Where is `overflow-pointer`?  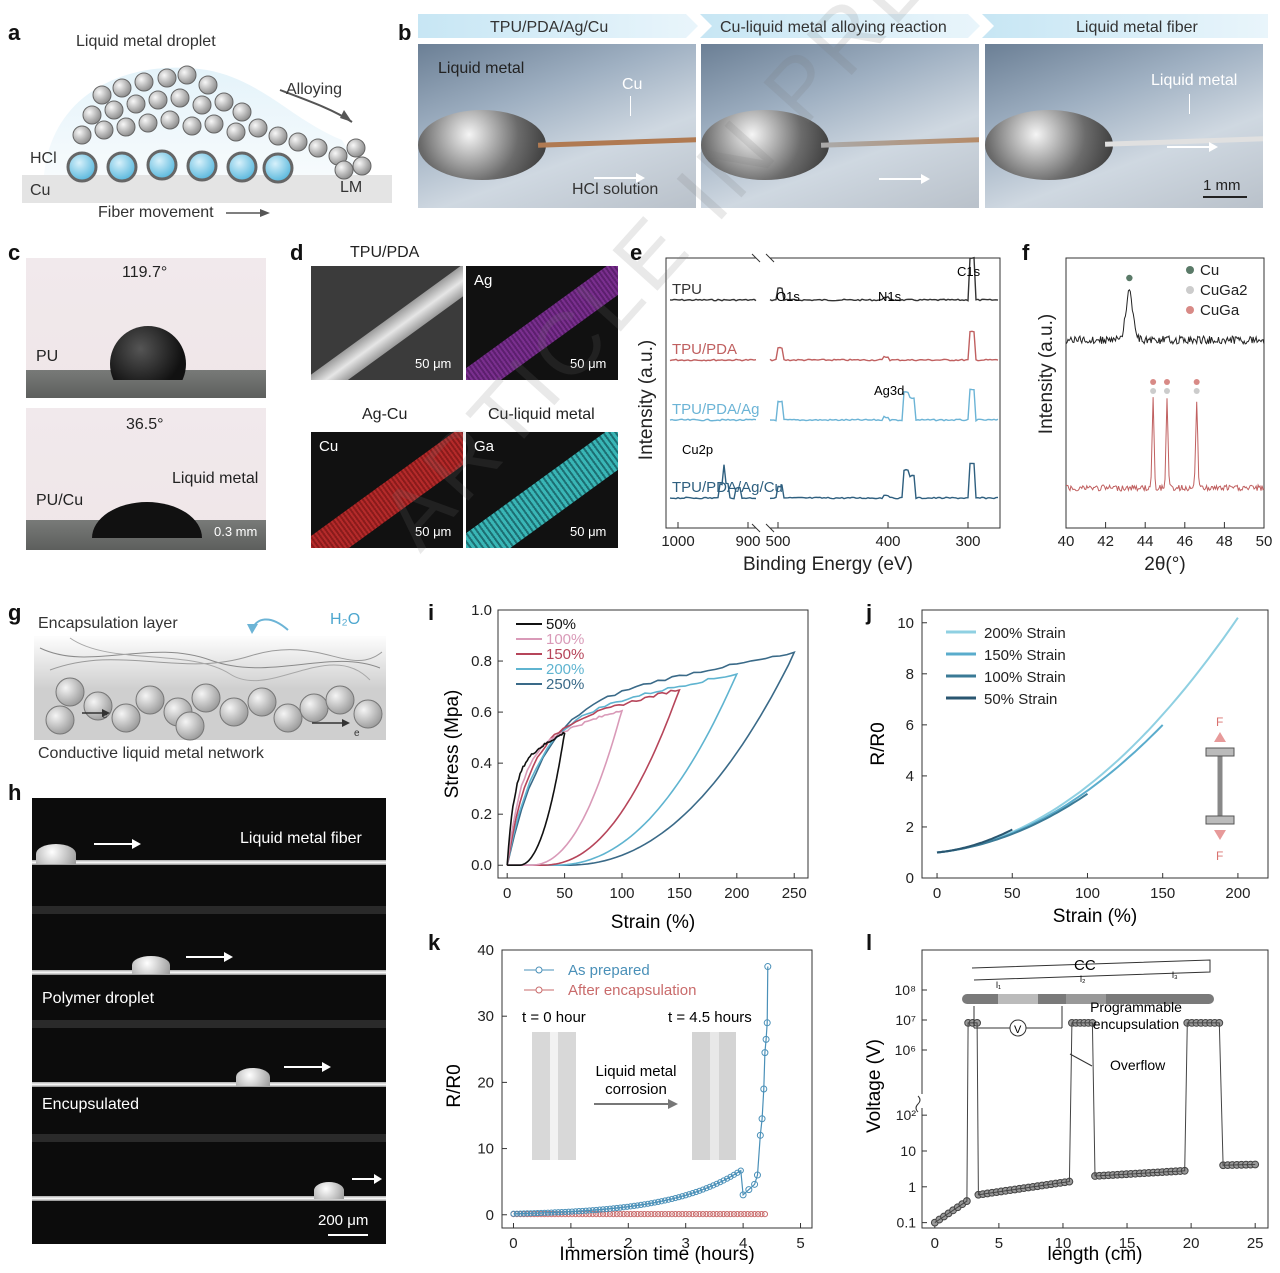
overflow-pointer is located at coordinates (1081, 1060).